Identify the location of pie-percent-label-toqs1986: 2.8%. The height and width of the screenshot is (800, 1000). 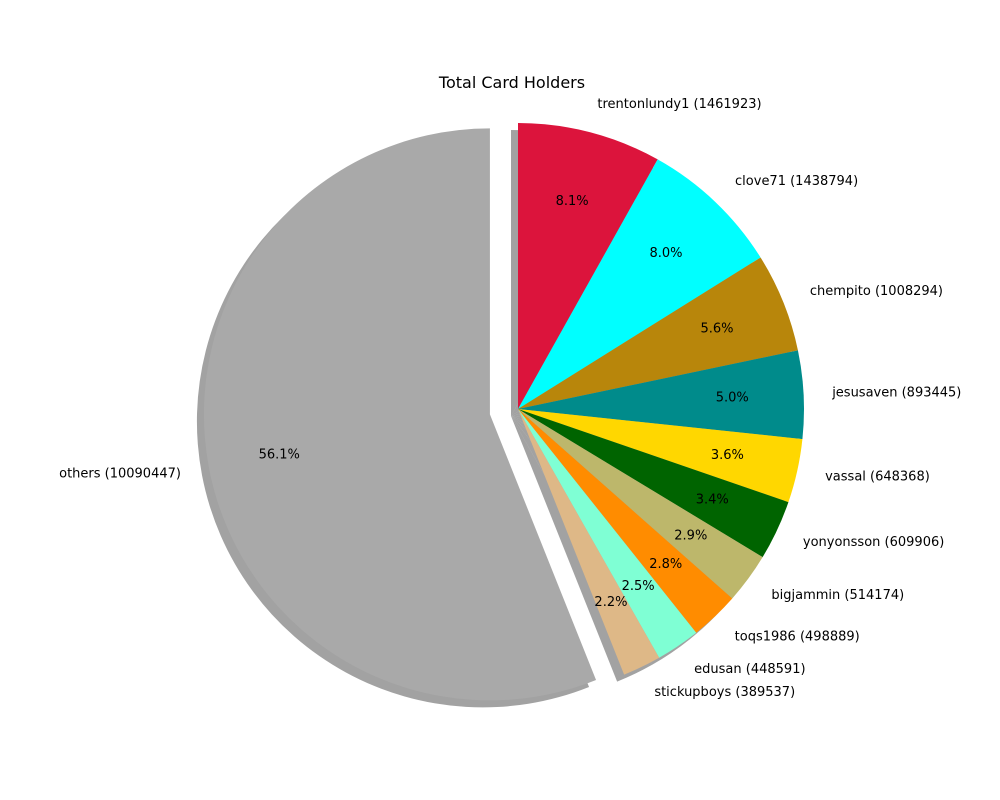
(665, 564).